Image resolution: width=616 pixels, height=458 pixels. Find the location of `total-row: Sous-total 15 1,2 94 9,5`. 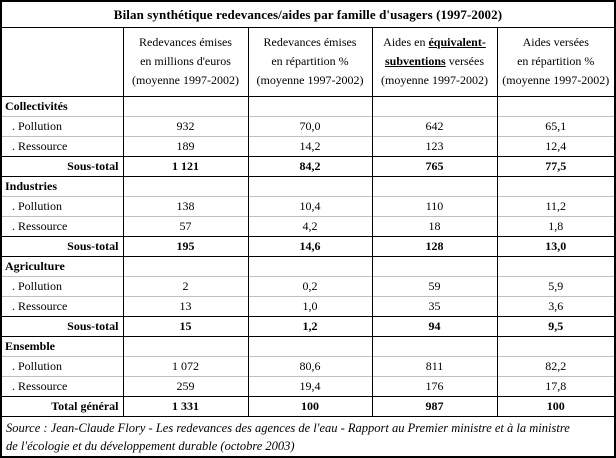

total-row: Sous-total 15 1,2 94 9,5 is located at coordinates (308, 325).